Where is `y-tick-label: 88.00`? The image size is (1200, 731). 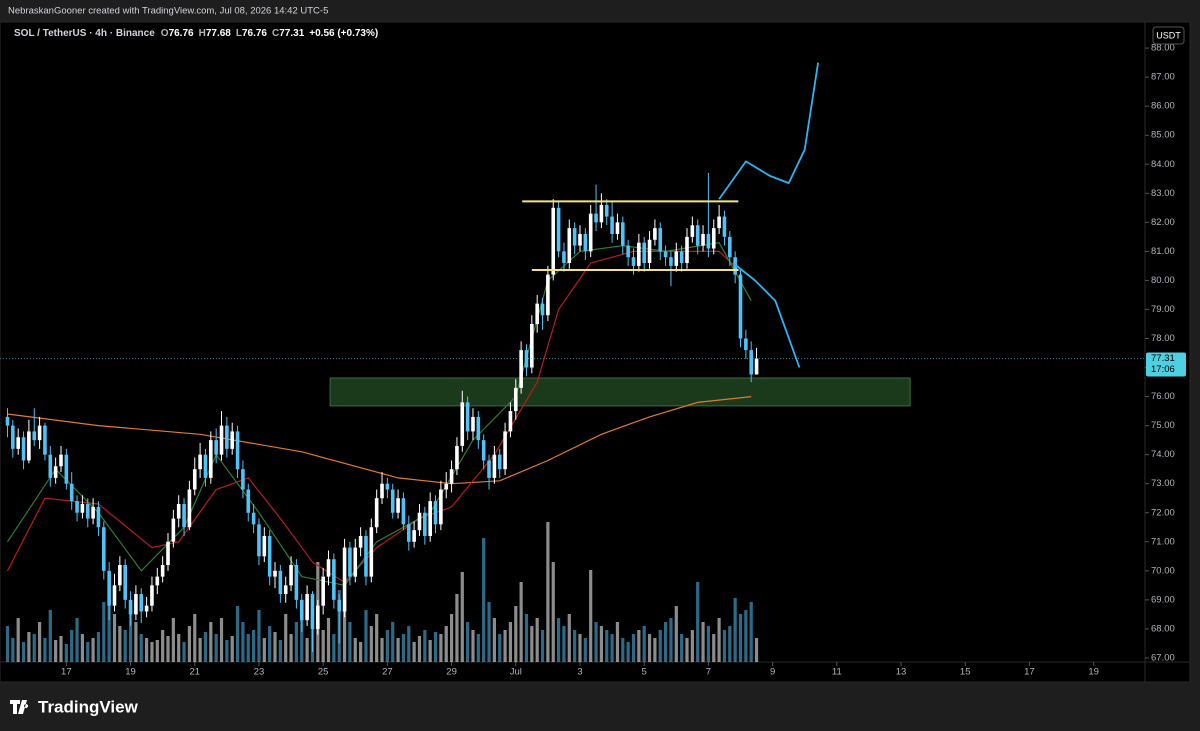
y-tick-label: 88.00 is located at coordinates (1163, 48).